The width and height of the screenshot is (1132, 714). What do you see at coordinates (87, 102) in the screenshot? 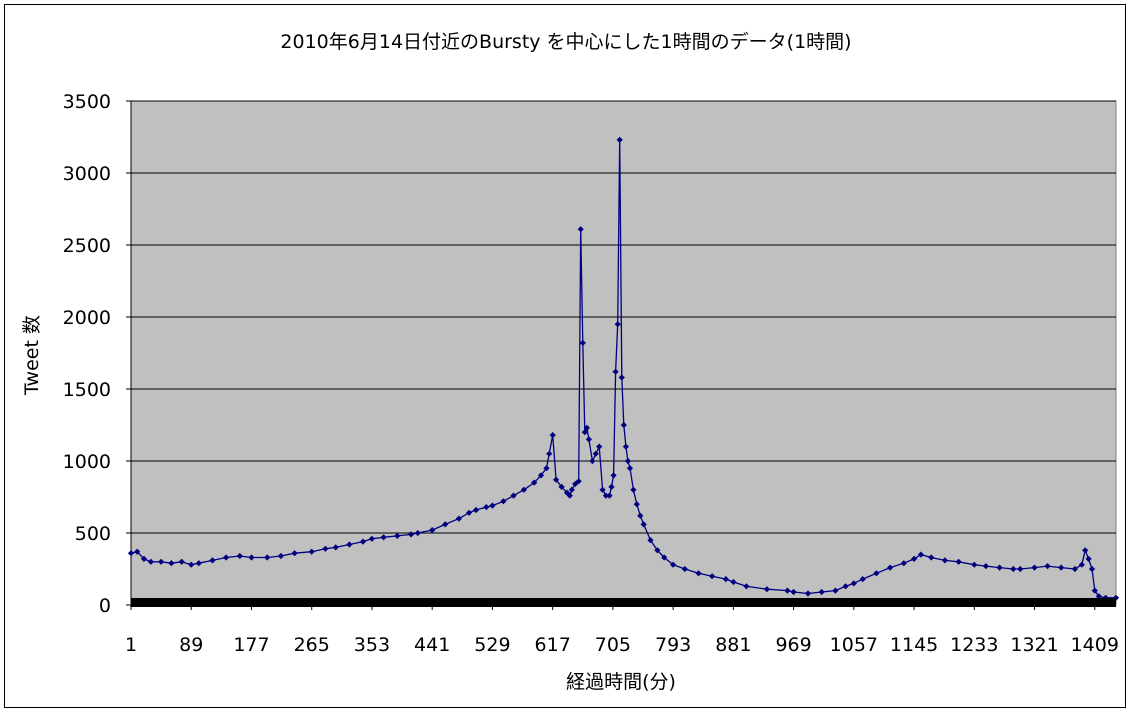
I see `y-tick-label: 3500` at bounding box center [87, 102].